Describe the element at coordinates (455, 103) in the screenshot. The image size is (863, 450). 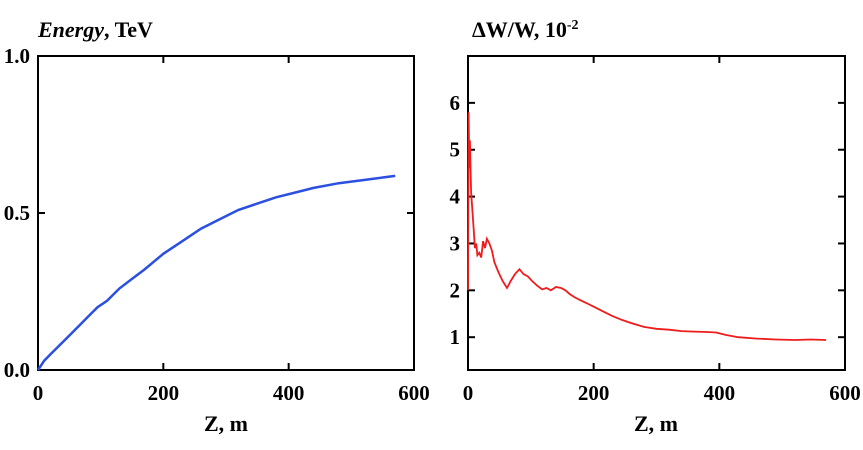
I see `spread-y-tick-label: 6` at that location.